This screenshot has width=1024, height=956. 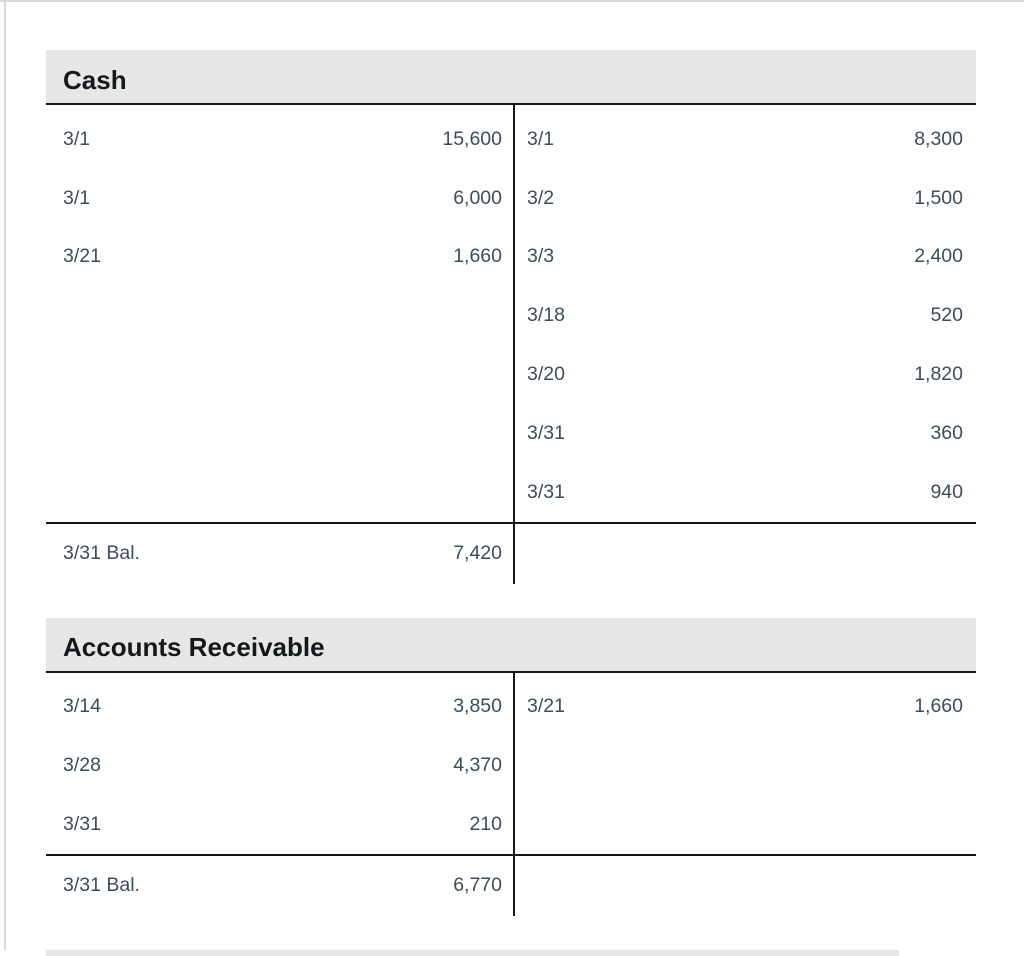 What do you see at coordinates (745, 198) in the screenshot?
I see `ledger-entry-row: 3/2 1,500` at bounding box center [745, 198].